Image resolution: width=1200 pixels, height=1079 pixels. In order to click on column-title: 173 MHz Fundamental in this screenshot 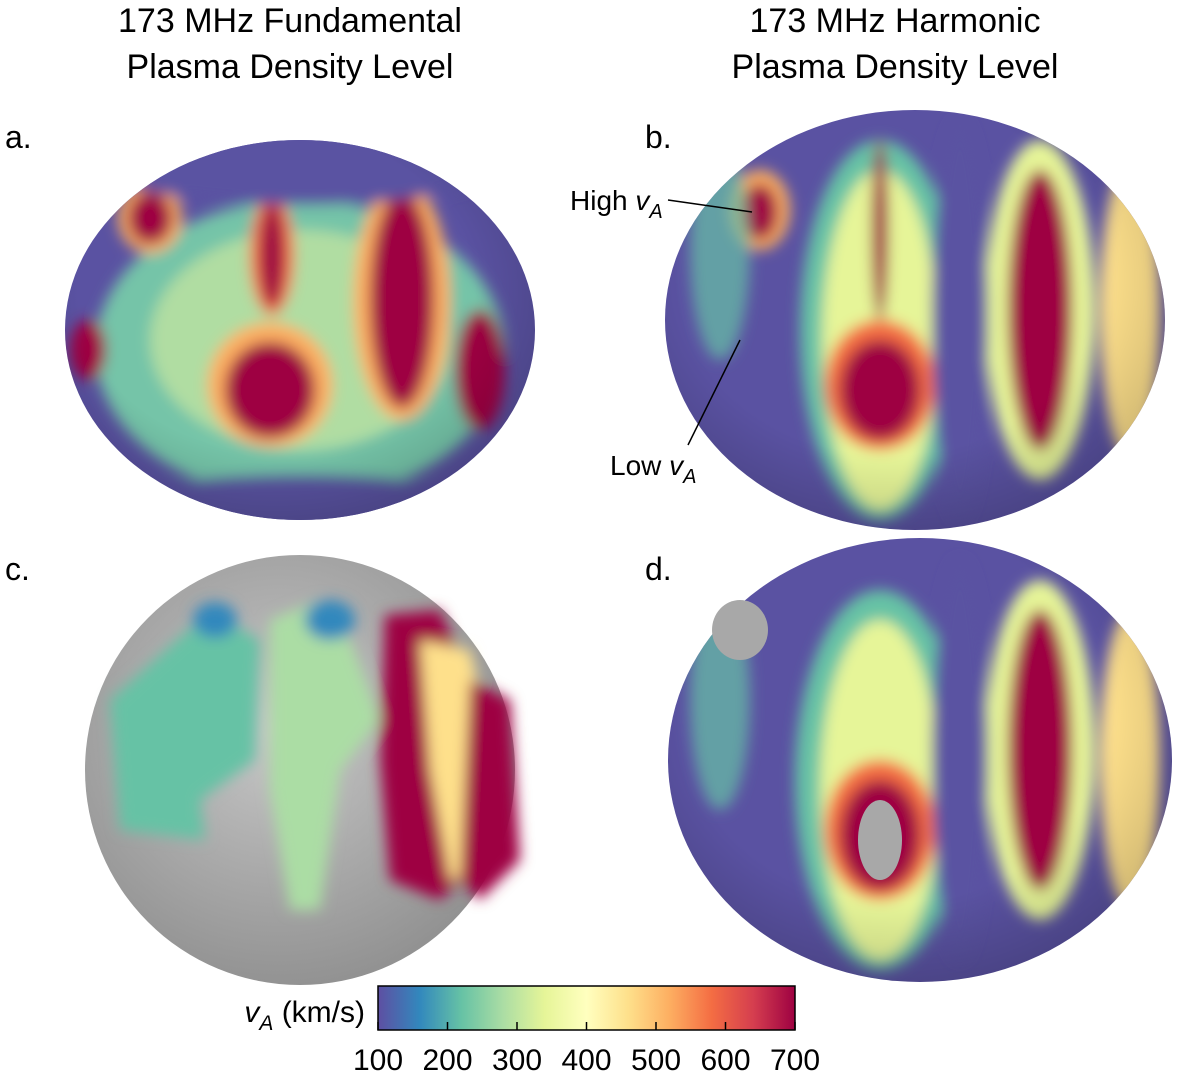, I will do `click(290, 21)`.